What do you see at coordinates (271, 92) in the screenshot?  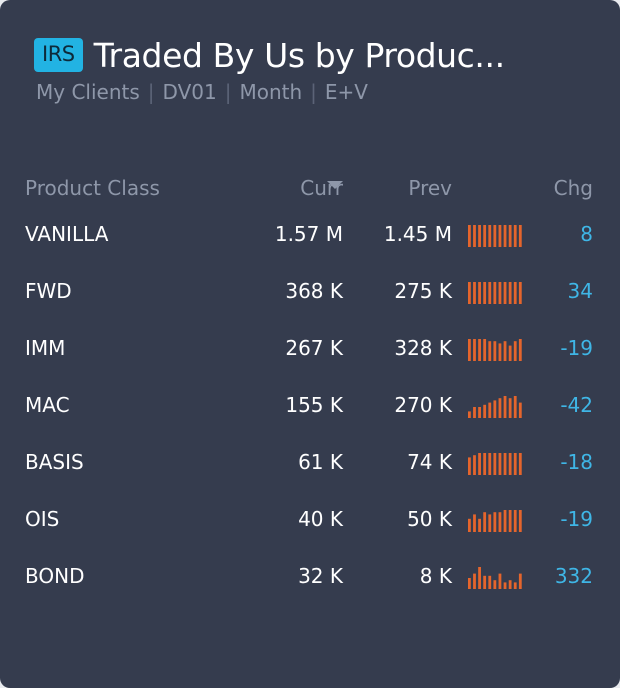 I see `filter-period: Month` at bounding box center [271, 92].